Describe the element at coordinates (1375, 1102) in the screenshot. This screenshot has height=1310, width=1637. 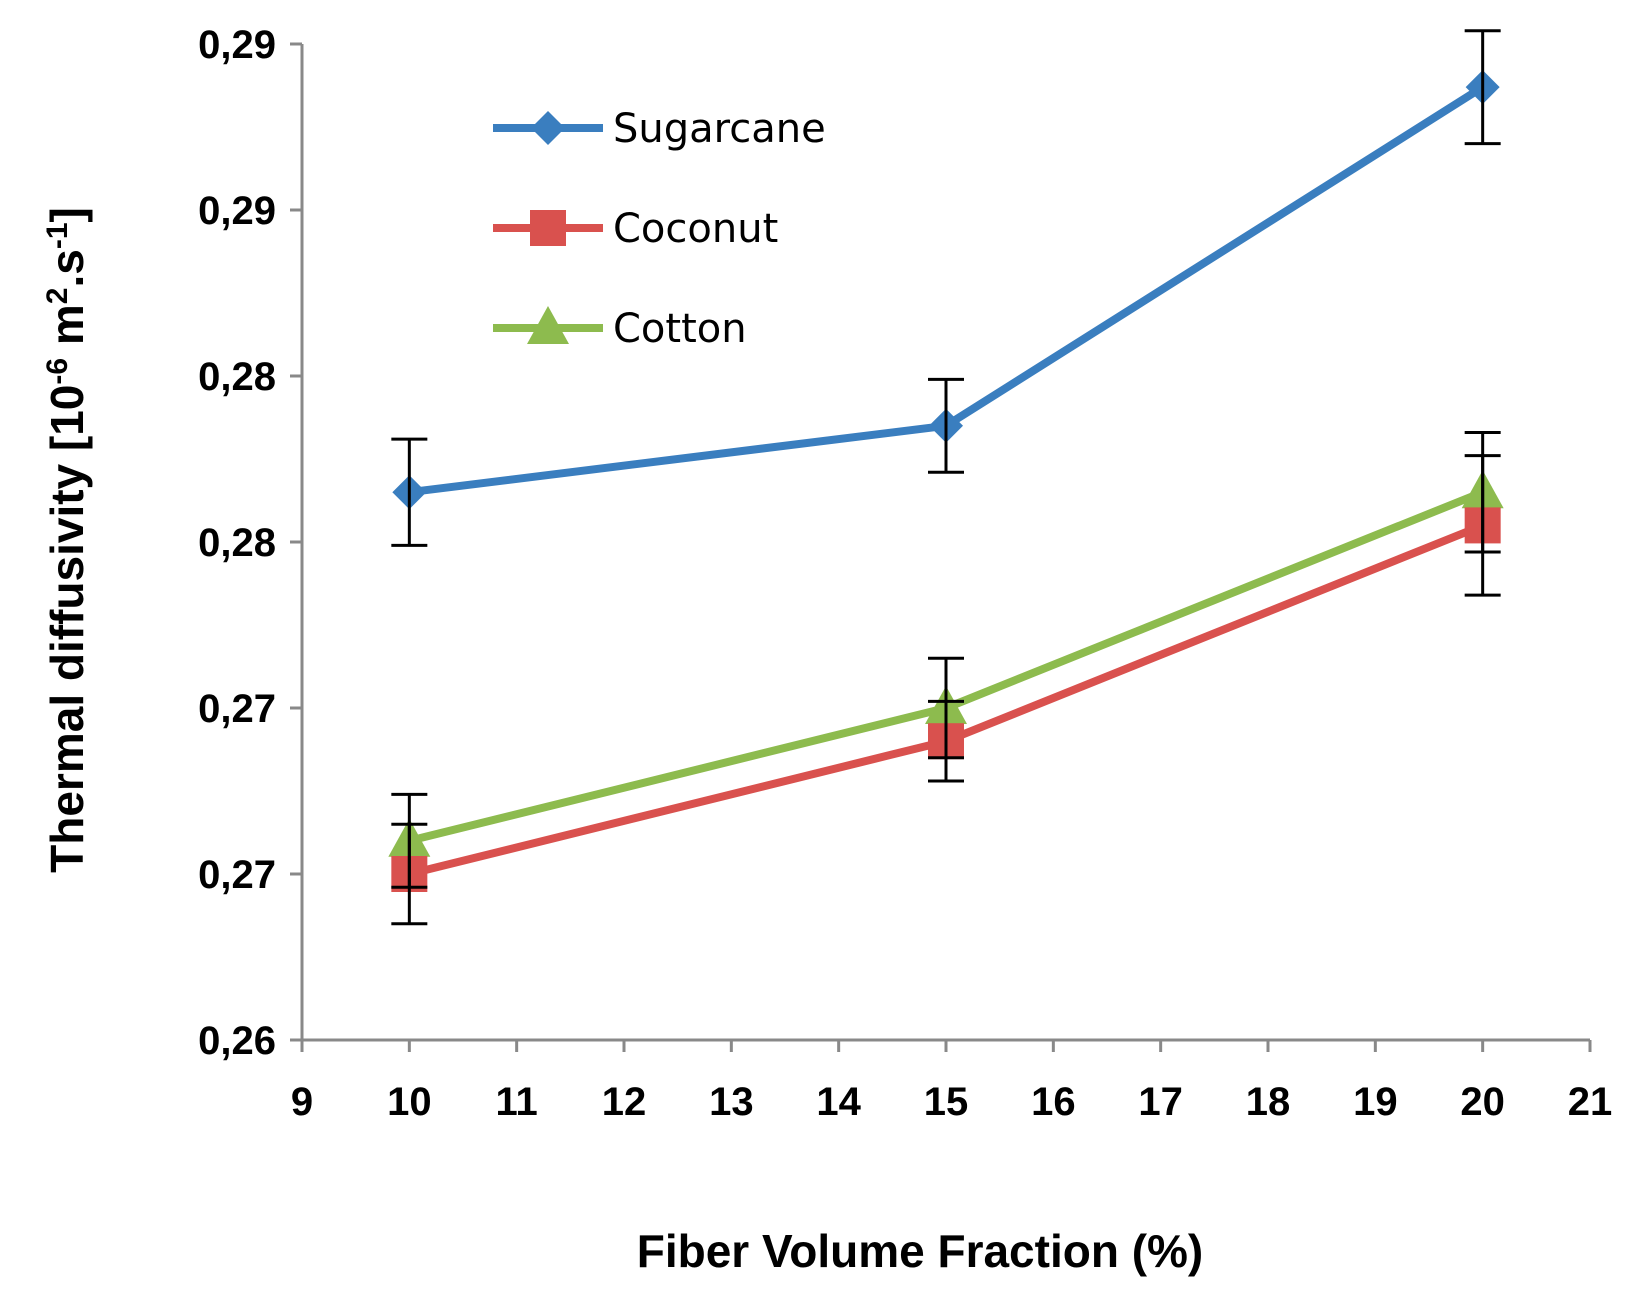
I see `x-tick-label: 19` at that location.